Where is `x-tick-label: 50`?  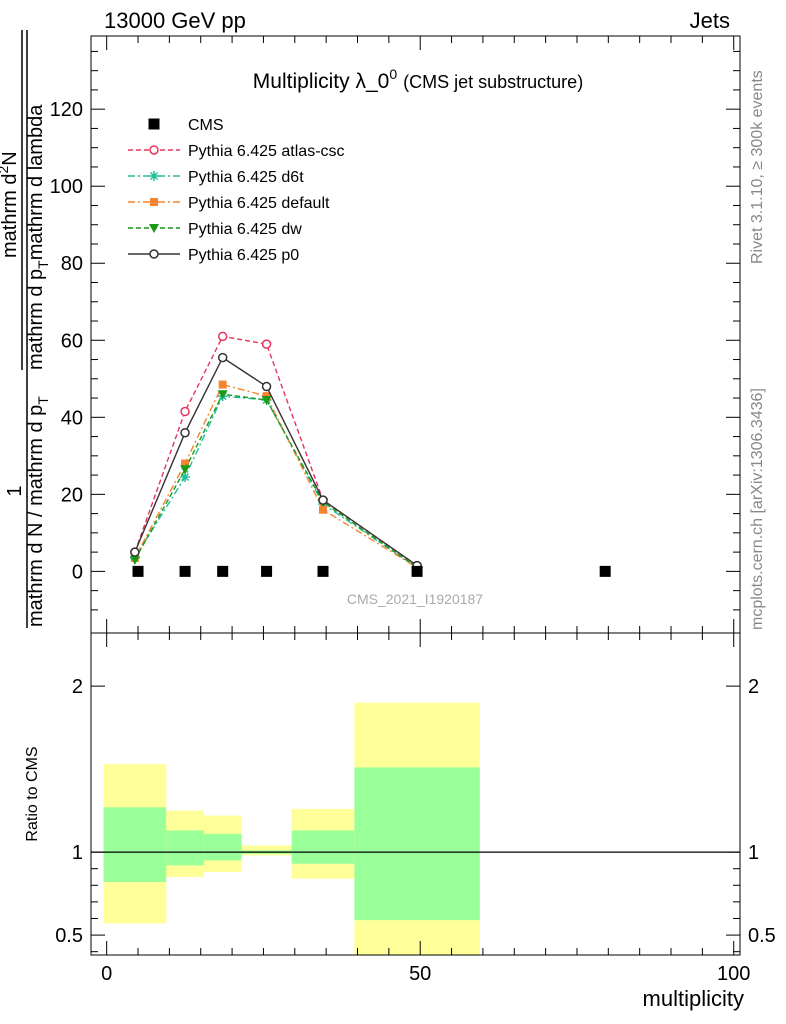 x-tick-label: 50 is located at coordinates (420, 974).